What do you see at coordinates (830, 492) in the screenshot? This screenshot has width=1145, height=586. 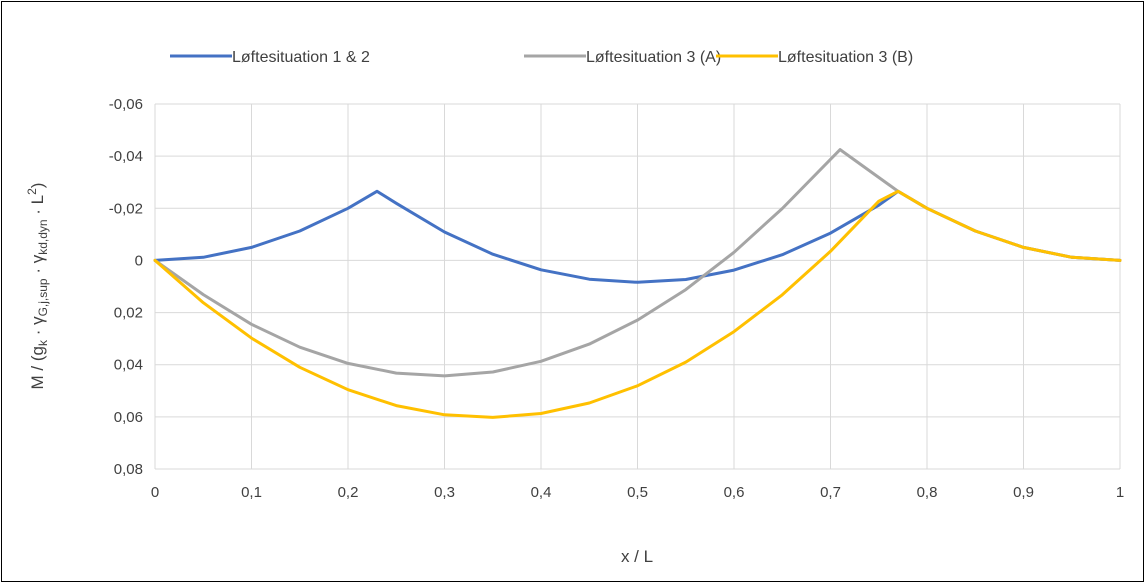 I see `x-tick-label: 0,7` at bounding box center [830, 492].